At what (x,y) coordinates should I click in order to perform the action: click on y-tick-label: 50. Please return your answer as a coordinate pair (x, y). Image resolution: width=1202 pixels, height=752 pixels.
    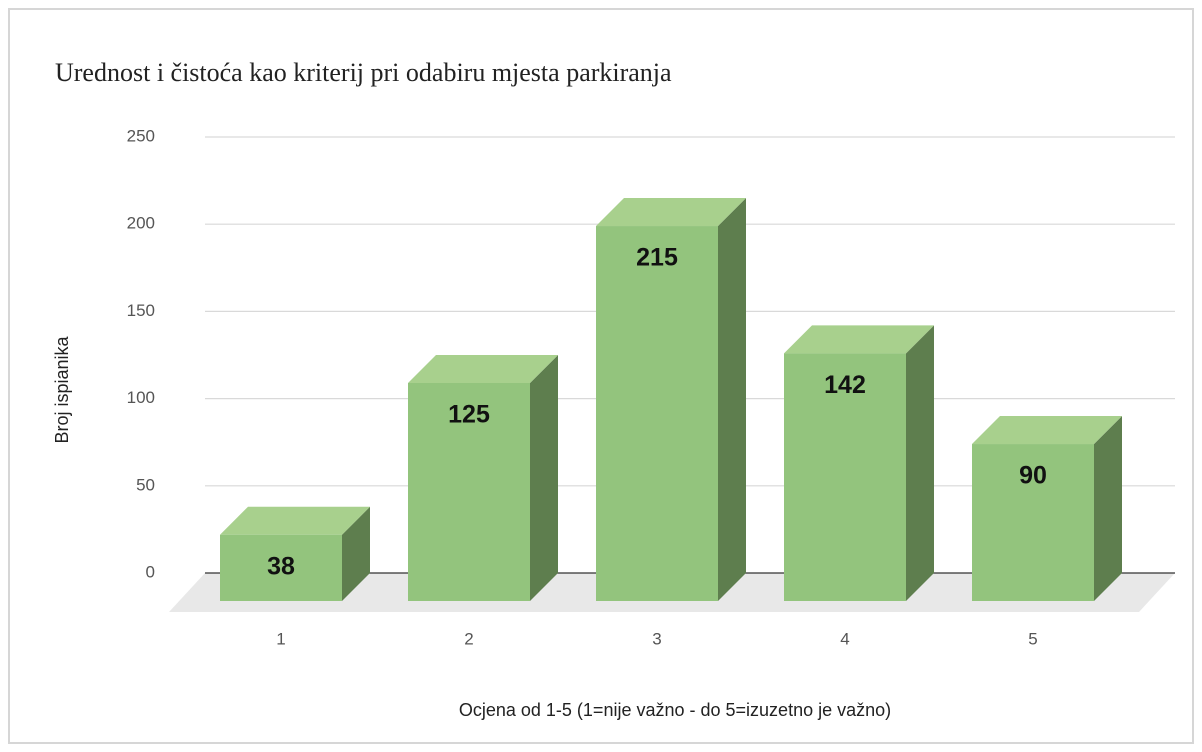
    Looking at the image, I should click on (145, 484).